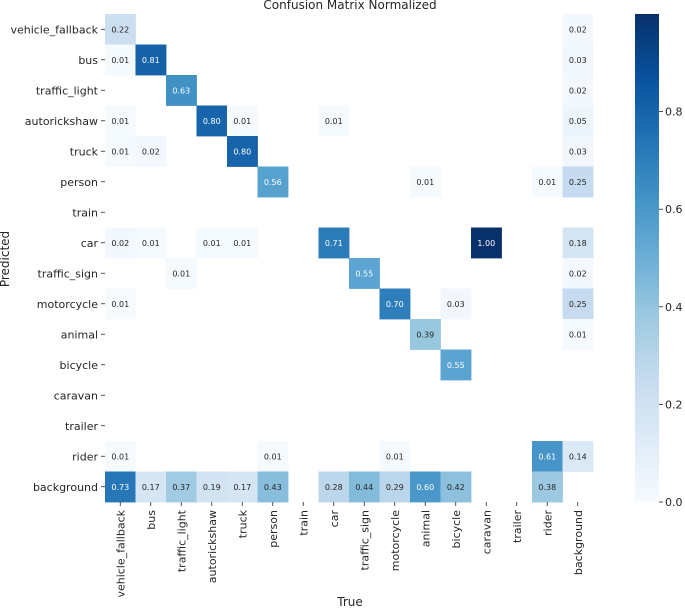 The width and height of the screenshot is (685, 608). Describe the element at coordinates (85, 212) in the screenshot. I see `y-tick-label: train` at that location.